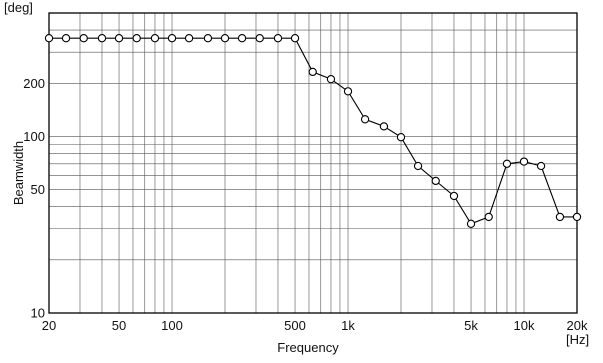 The image size is (603, 363). Describe the element at coordinates (119, 325) in the screenshot. I see `x-tick-label: 50` at that location.